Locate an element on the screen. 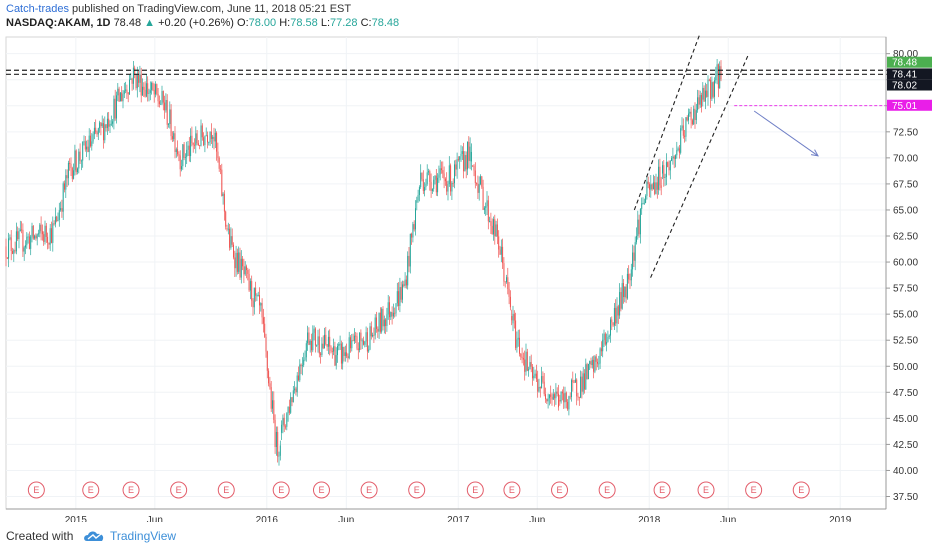 This screenshot has width=932, height=550. time-axis: 2015 Jun 2016 Jun 2017 Jun 2018 Jun 2019 is located at coordinates (446, 515).